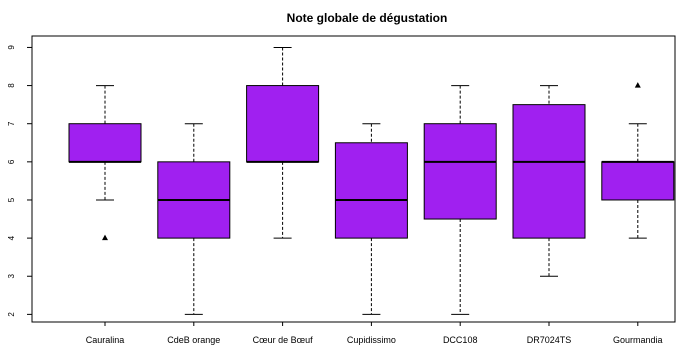 This screenshot has height=345, width=695. What do you see at coordinates (460, 340) in the screenshot?
I see `category-label: DCC108` at bounding box center [460, 340].